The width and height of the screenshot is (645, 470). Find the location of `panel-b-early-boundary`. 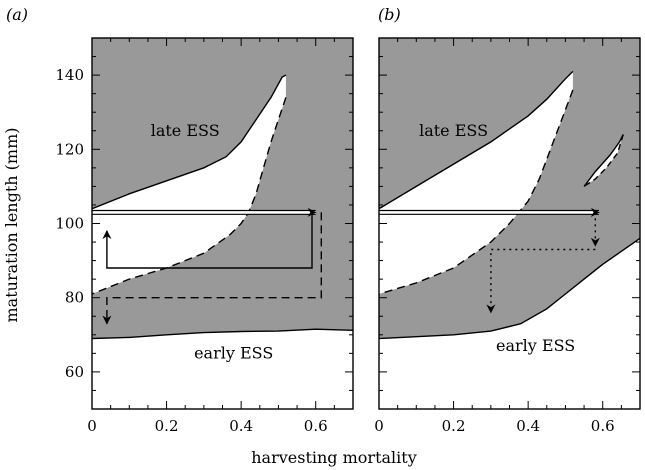

panel-b-early-boundary is located at coordinates (509, 288).